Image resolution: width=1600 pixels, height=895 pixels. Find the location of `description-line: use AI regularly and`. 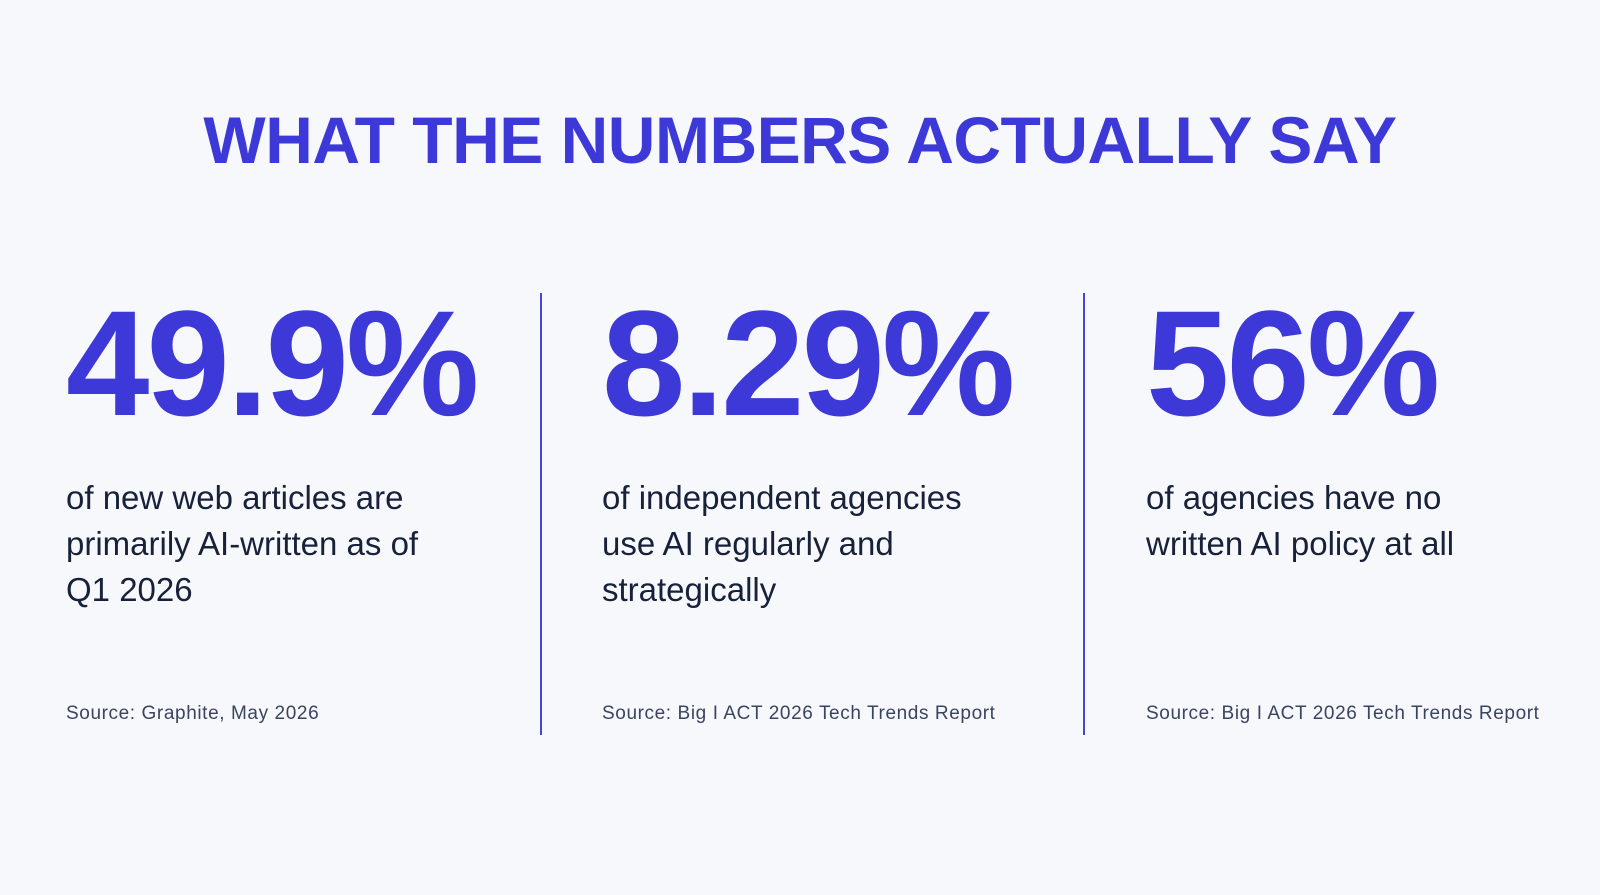

description-line: use AI regularly and is located at coordinates (748, 543).